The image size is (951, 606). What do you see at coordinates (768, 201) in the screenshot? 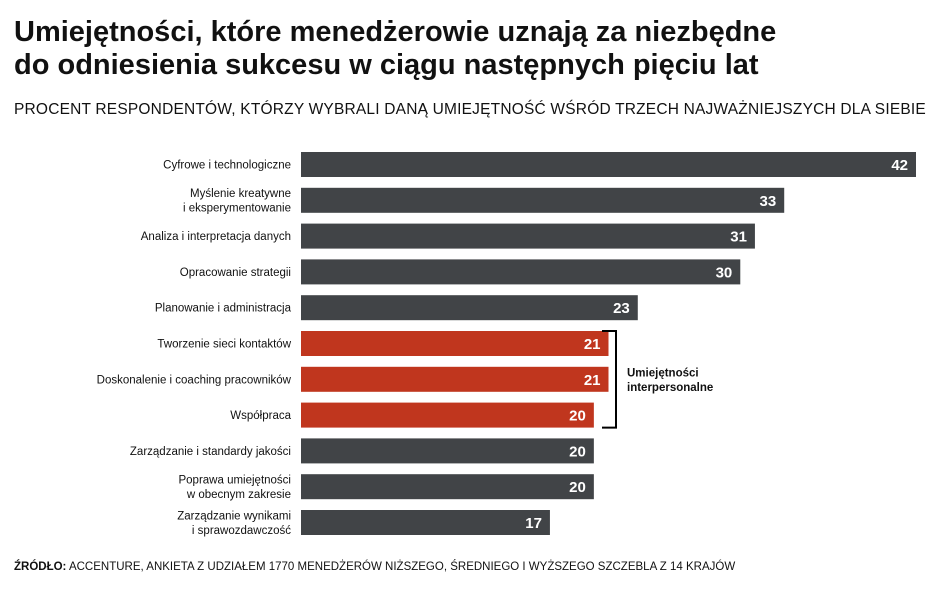
I see `bar-value-2: 33` at bounding box center [768, 201].